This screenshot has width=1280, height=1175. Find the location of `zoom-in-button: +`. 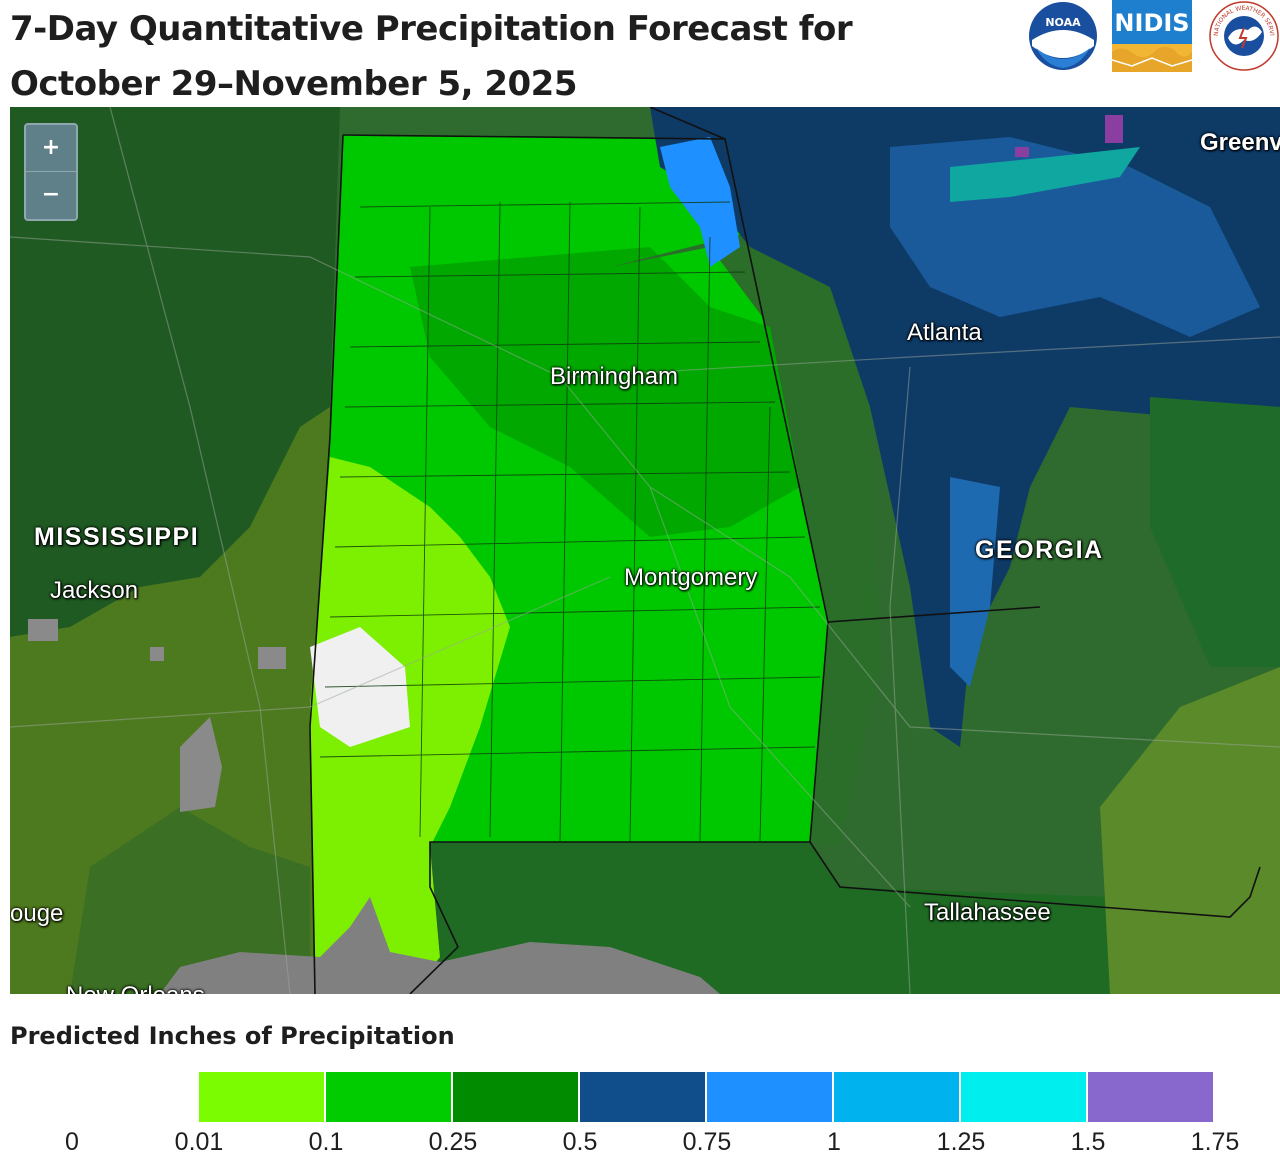

zoom-in-button: + is located at coordinates (51, 148).